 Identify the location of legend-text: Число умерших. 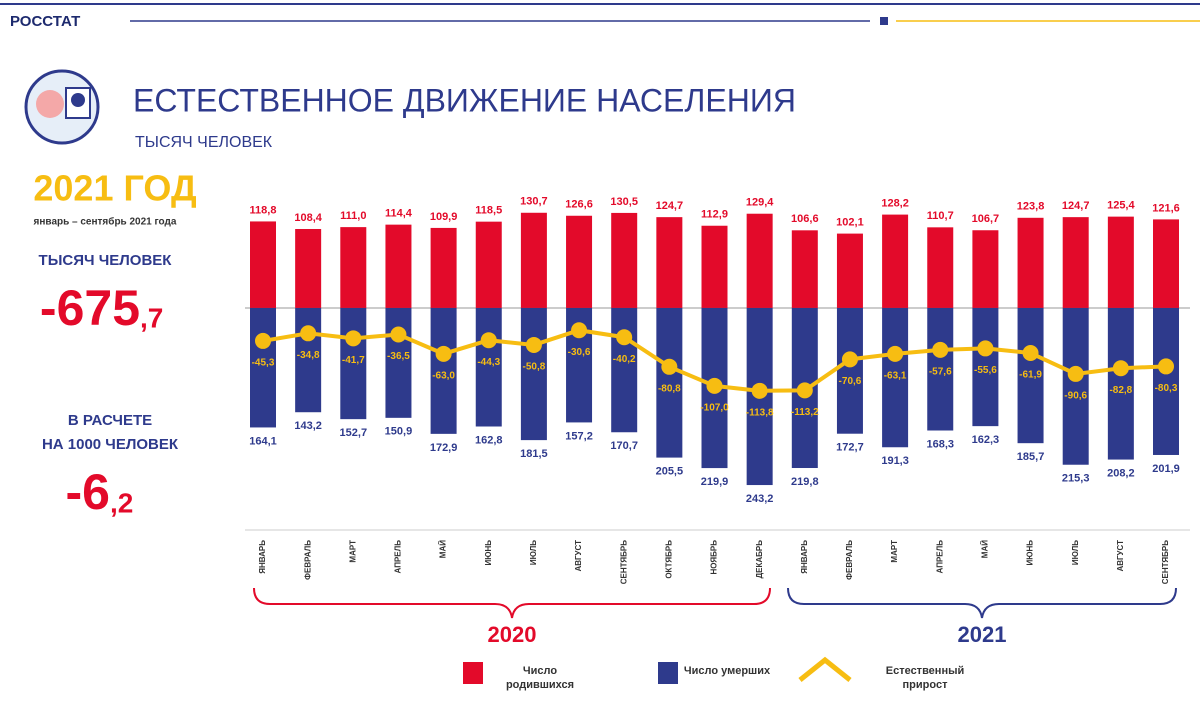
(727, 671).